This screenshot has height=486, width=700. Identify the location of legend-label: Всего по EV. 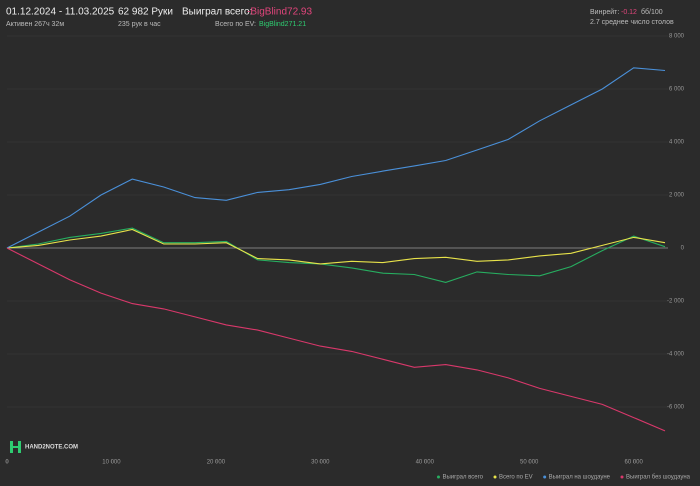
(516, 478).